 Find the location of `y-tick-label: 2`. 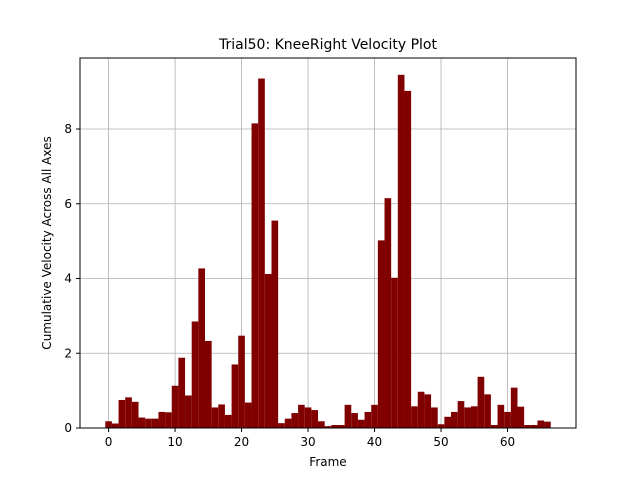

y-tick-label: 2 is located at coordinates (68, 353).